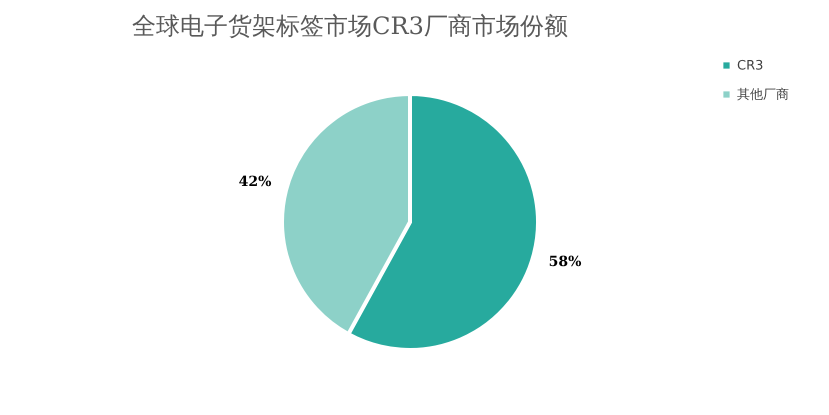 The width and height of the screenshot is (829, 415). I want to click on legend-label: CR3, so click(750, 66).